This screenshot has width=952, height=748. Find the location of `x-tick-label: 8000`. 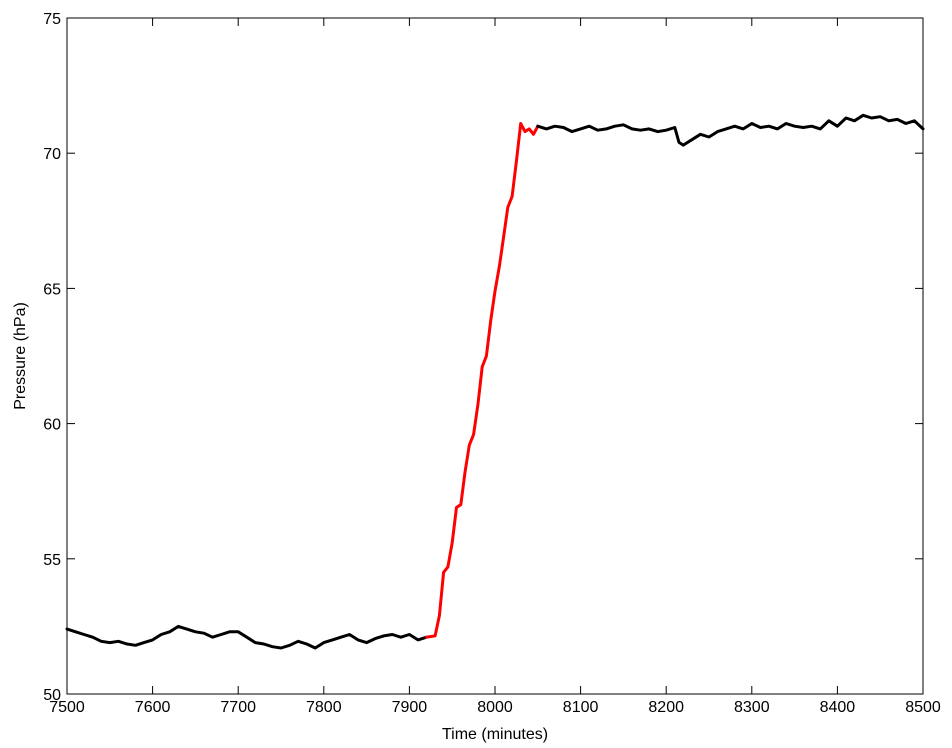

x-tick-label: 8000 is located at coordinates (495, 707).